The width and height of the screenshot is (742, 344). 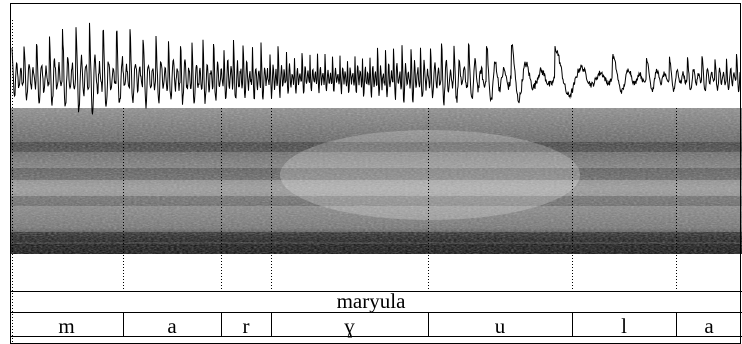 I want to click on phone-label-6: a, so click(x=709, y=326).